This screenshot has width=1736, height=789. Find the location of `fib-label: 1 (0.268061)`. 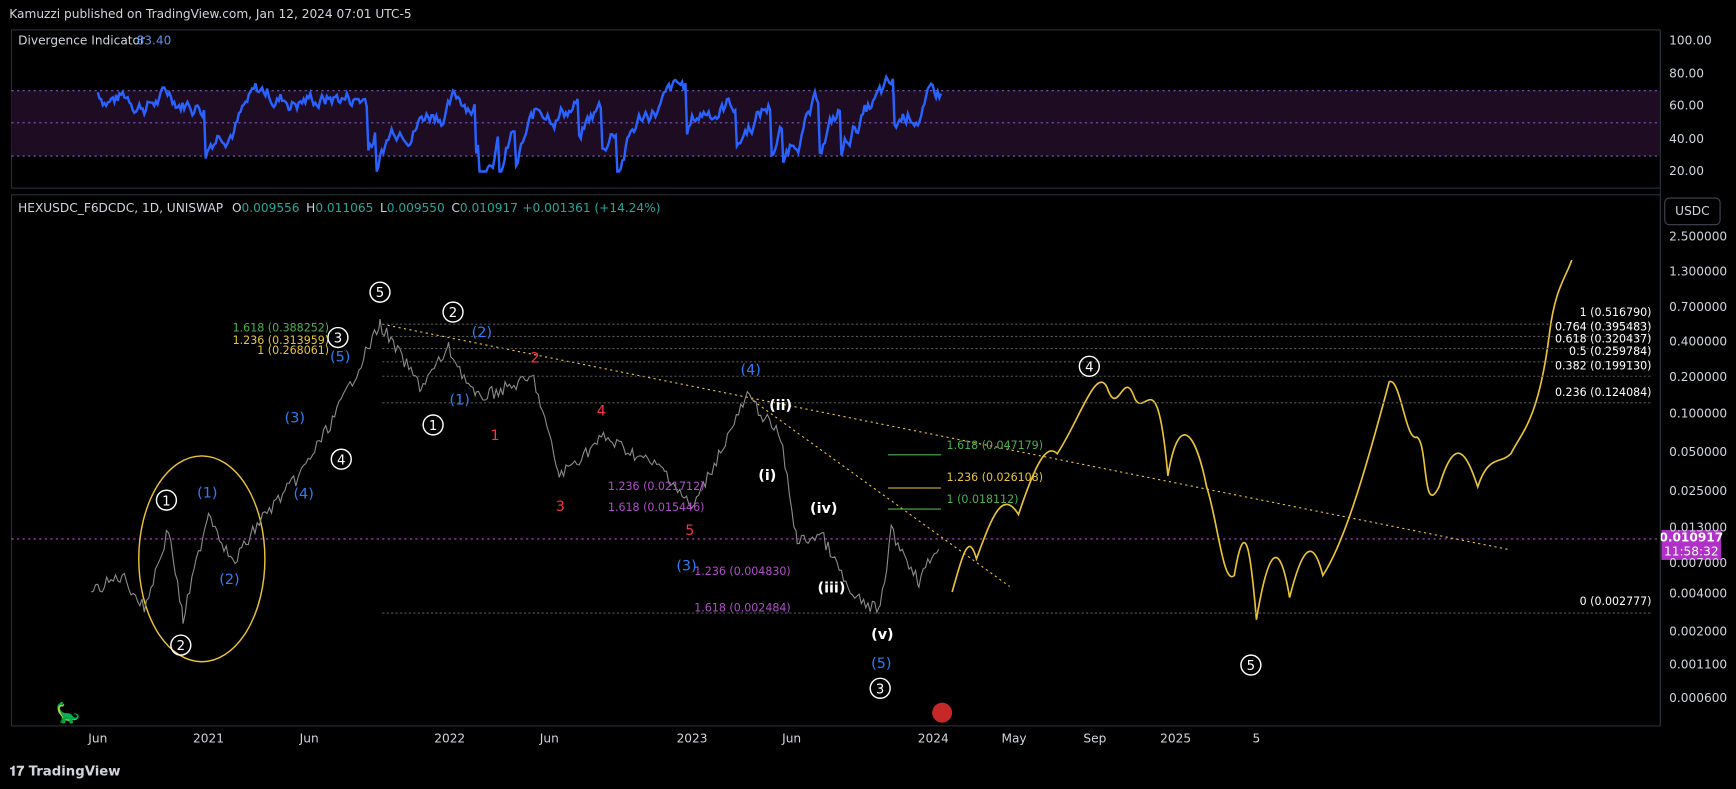

fib-label: 1 (0.268061) is located at coordinates (293, 350).